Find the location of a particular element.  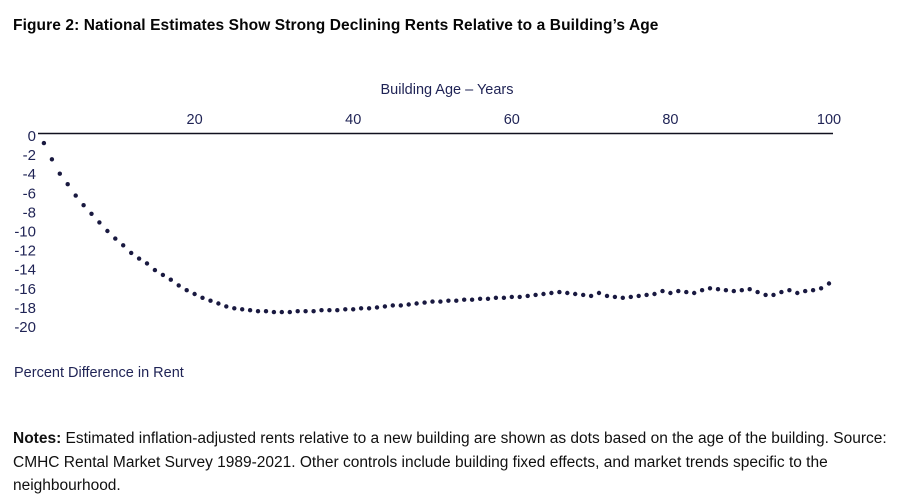

x-axis-tick-labels: 20 40 60 80 100 is located at coordinates (514, 120).